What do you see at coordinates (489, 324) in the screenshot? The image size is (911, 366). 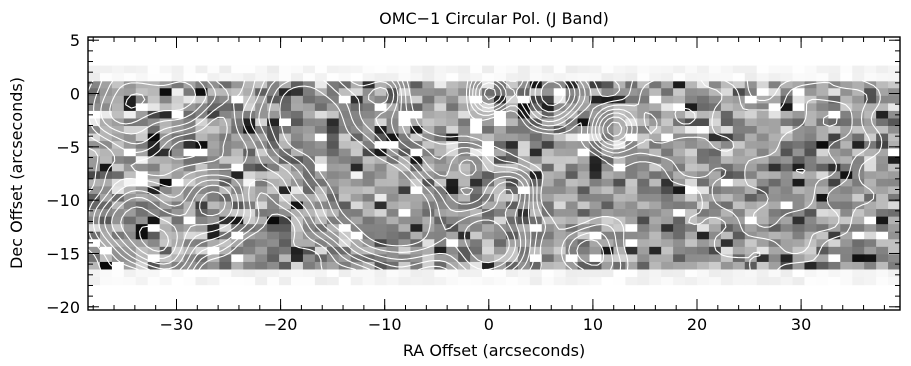 I see `x-tick-label: 0` at bounding box center [489, 324].